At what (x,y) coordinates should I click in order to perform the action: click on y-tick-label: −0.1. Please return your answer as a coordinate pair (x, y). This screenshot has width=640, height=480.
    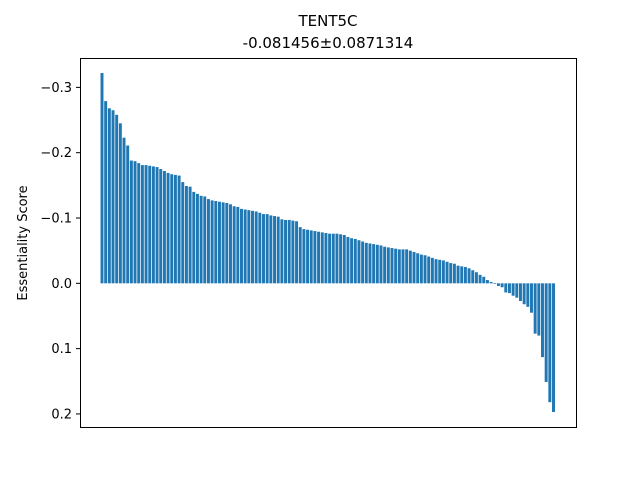
    Looking at the image, I should click on (56, 219).